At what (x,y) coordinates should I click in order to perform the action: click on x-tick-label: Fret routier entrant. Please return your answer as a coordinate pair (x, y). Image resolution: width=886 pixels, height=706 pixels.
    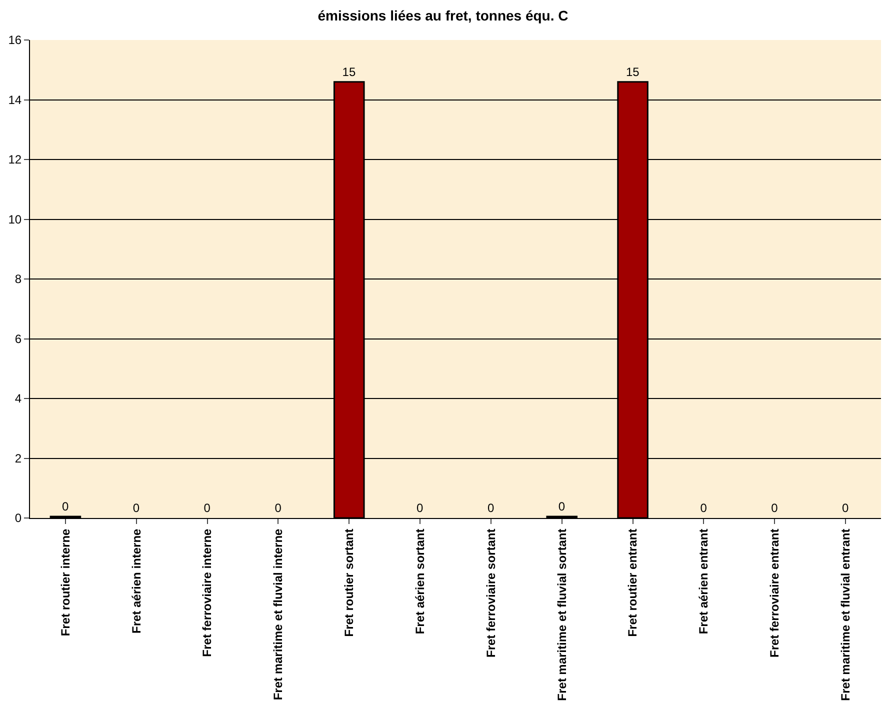
    Looking at the image, I should click on (633, 582).